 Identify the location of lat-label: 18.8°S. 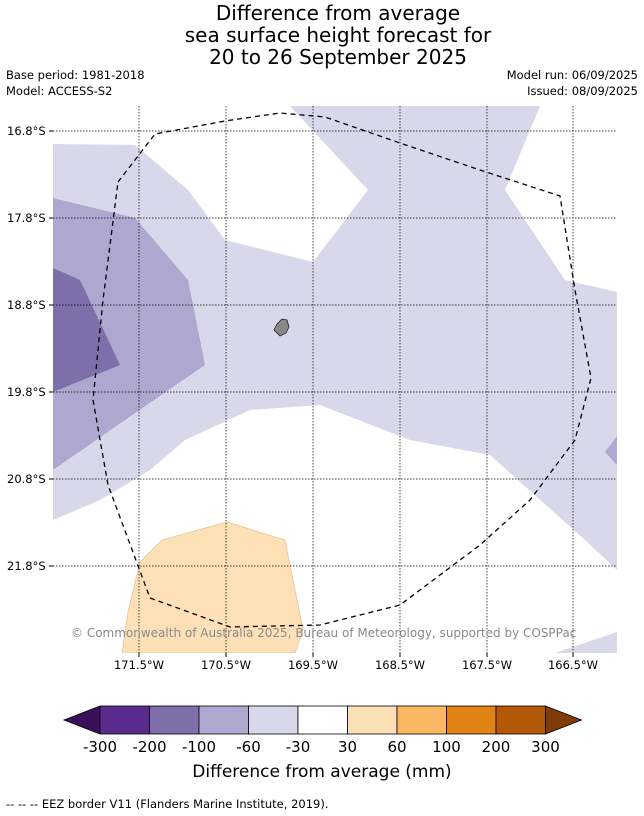
(26, 305).